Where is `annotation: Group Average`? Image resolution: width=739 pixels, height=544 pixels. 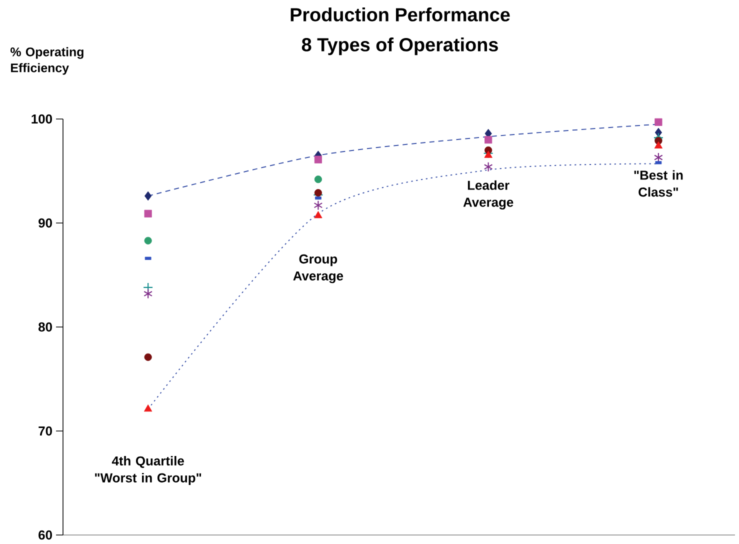 annotation: Group Average is located at coordinates (318, 269).